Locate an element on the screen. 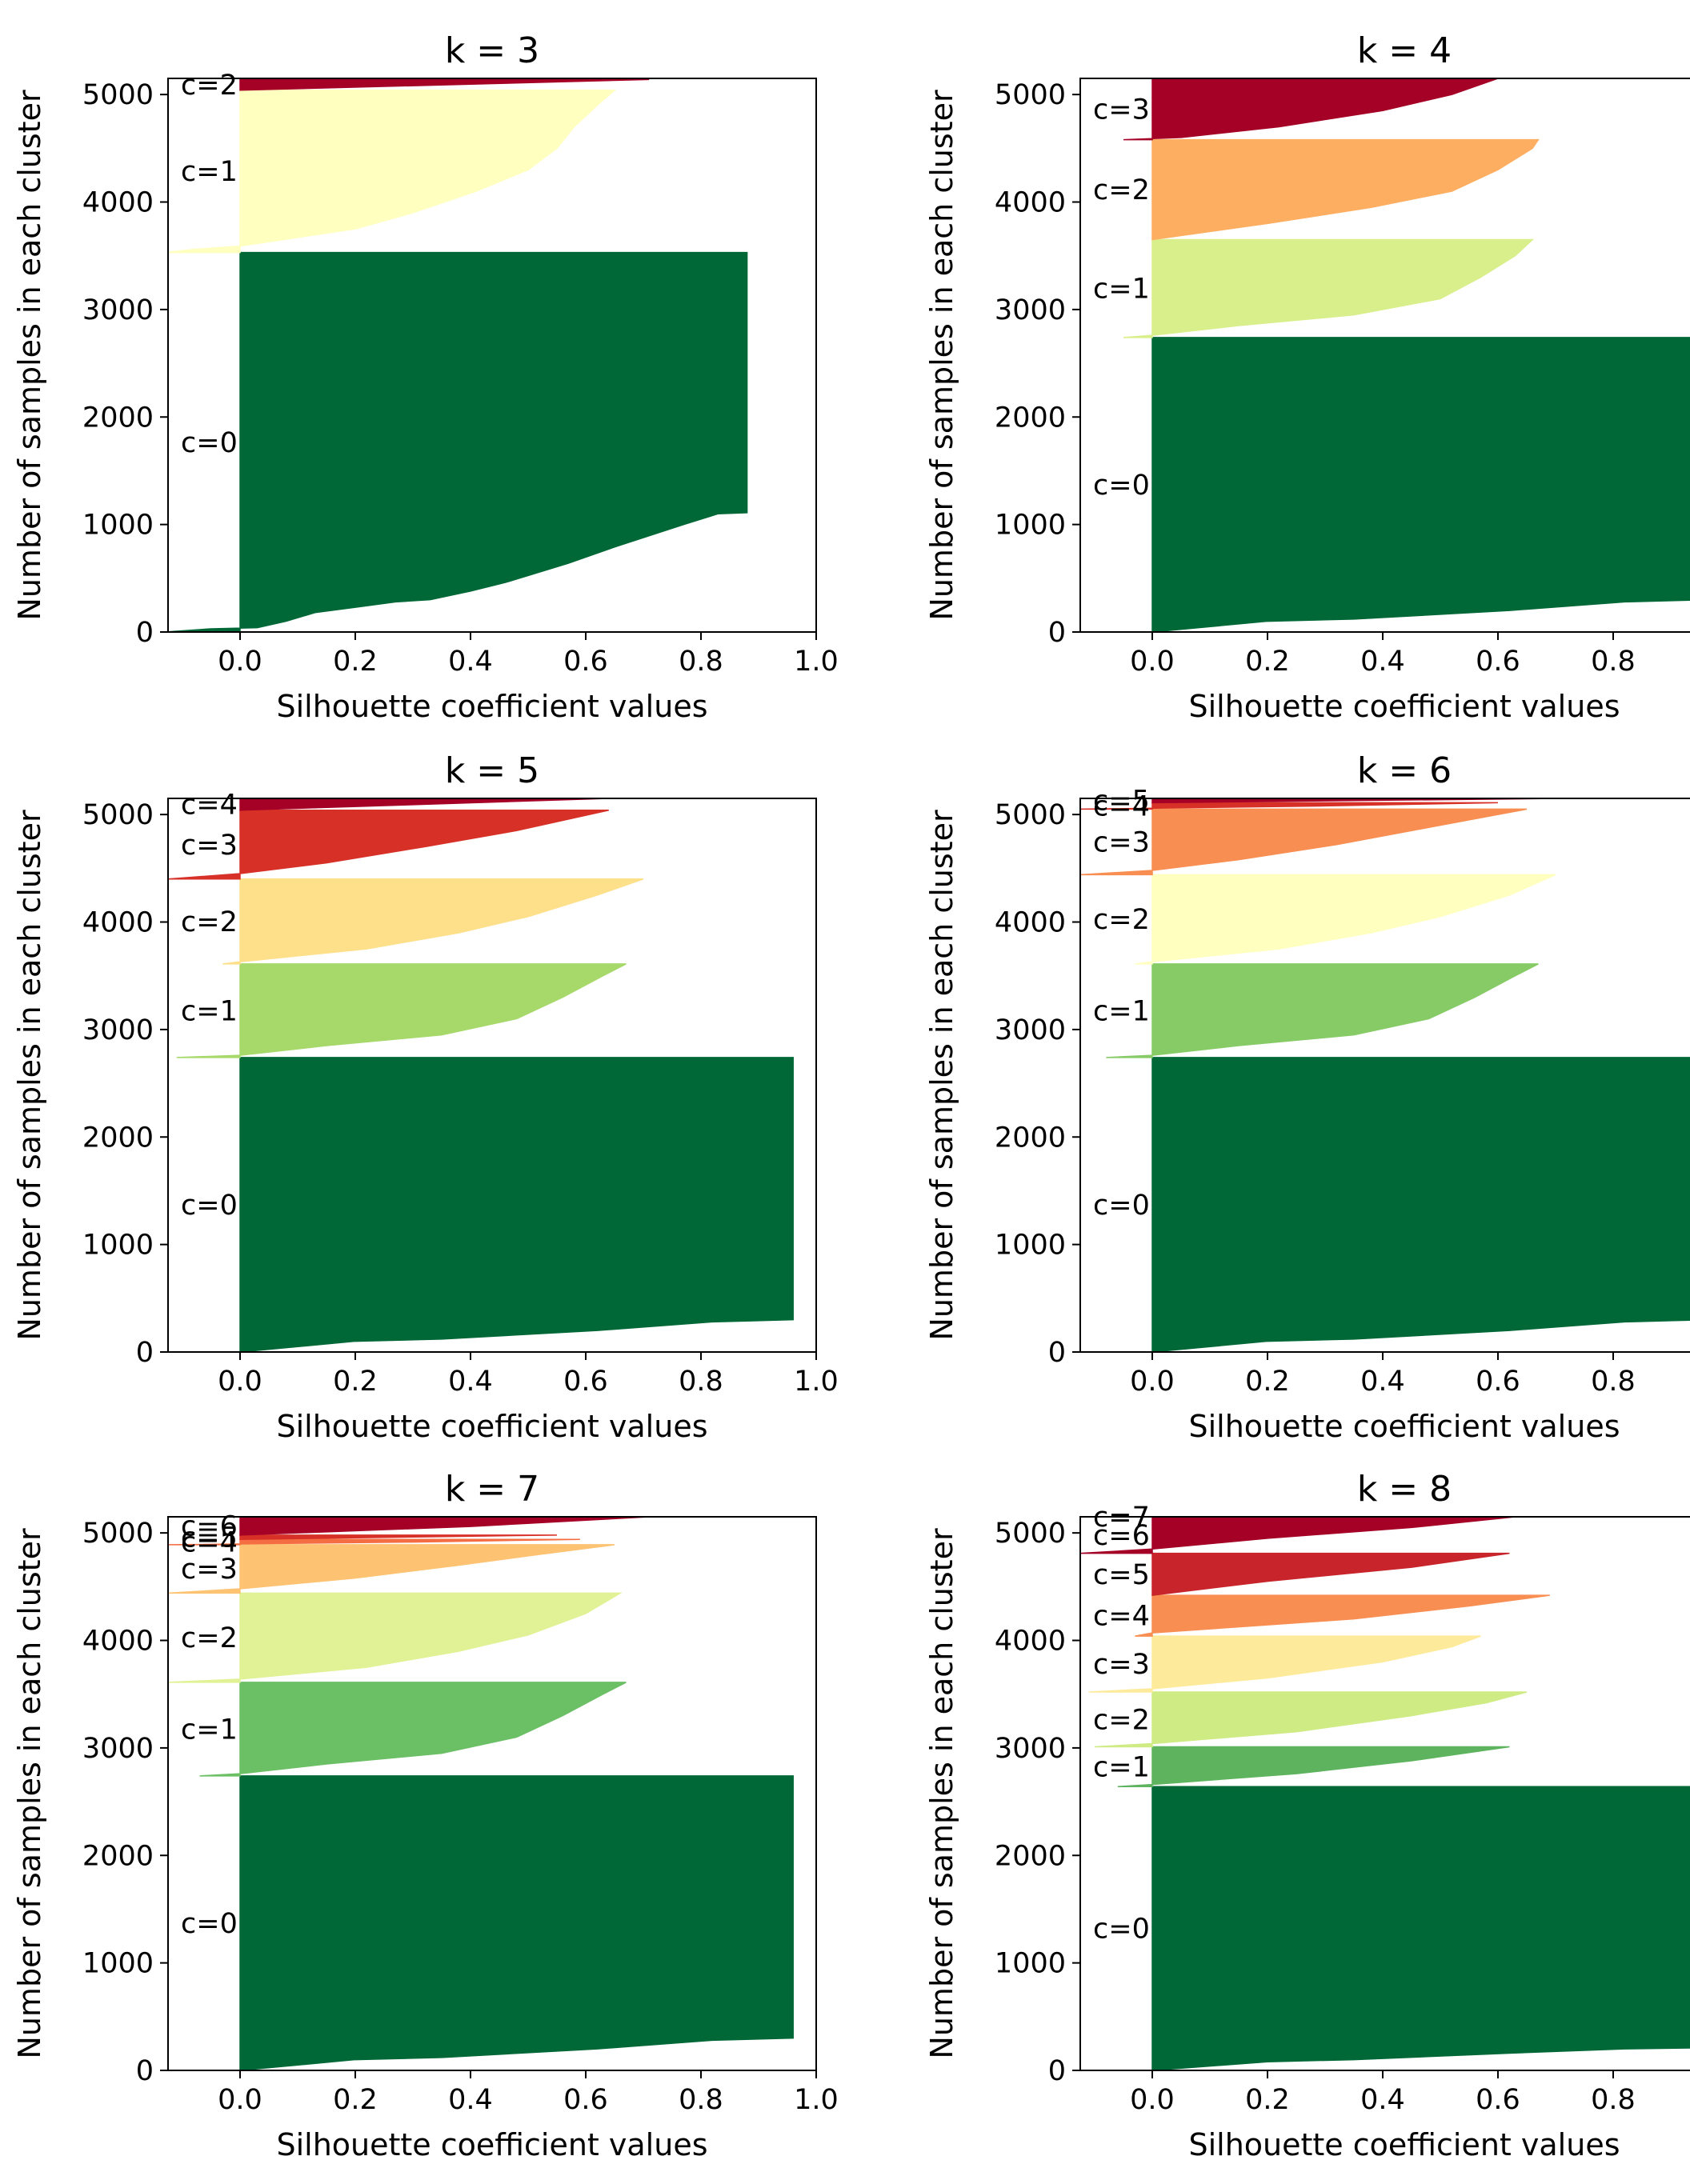 The width and height of the screenshot is (1690, 2184). subplot-title: k = 7 is located at coordinates (492, 1489).